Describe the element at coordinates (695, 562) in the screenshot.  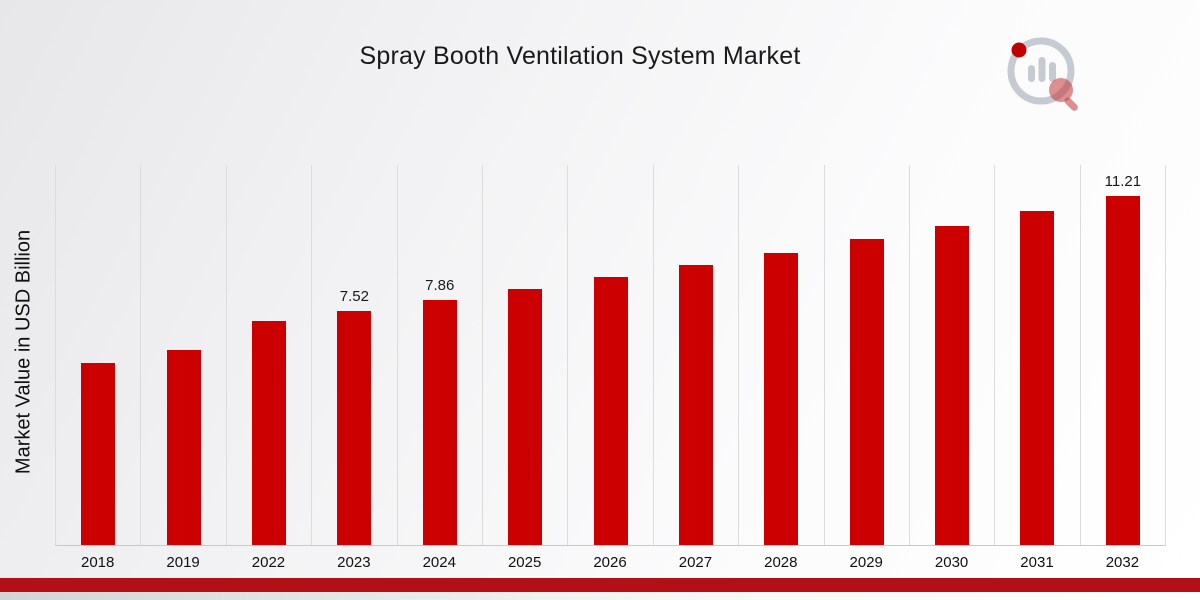
I see `x-tick-label-2027: 2027` at that location.